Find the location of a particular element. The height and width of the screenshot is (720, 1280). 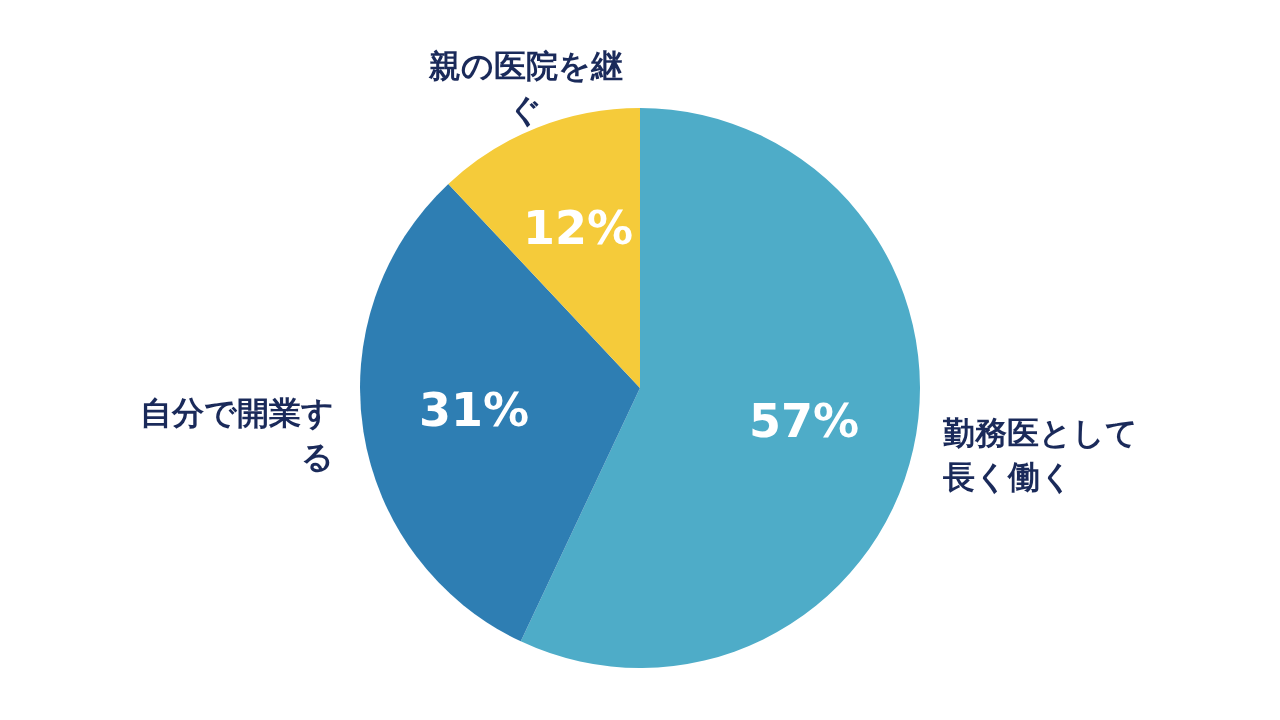

slice-label: 勤務医として長く働く is located at coordinates (1039, 455).